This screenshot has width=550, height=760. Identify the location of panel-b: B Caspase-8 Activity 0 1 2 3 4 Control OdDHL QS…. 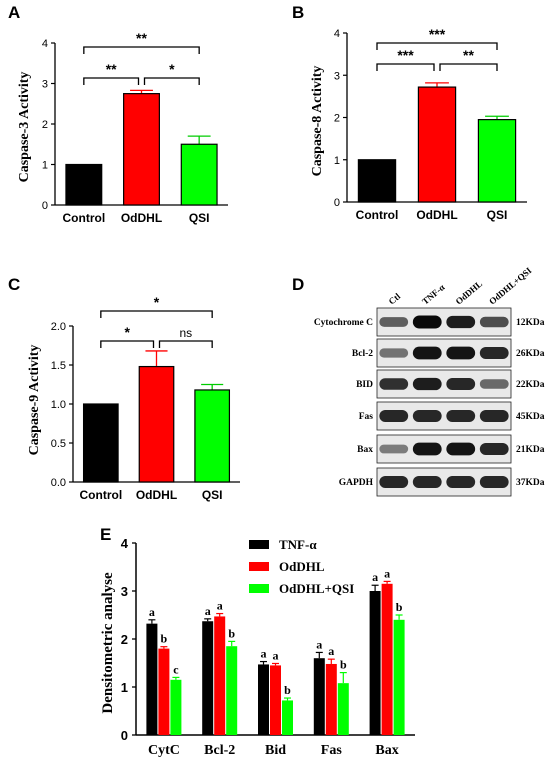
(409, 112).